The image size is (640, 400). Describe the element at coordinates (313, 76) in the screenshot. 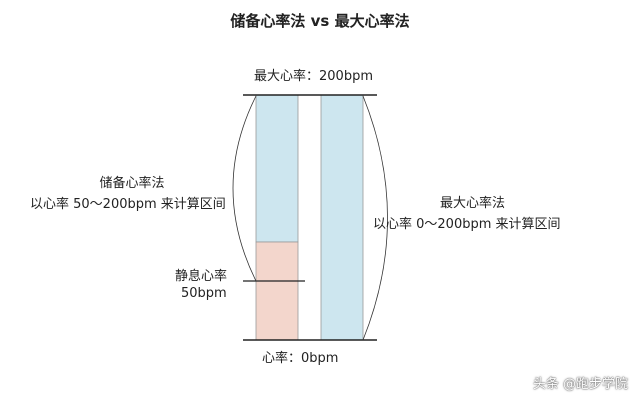

I see `max-heart-rate-label: 最大心率：200bpm` at that location.